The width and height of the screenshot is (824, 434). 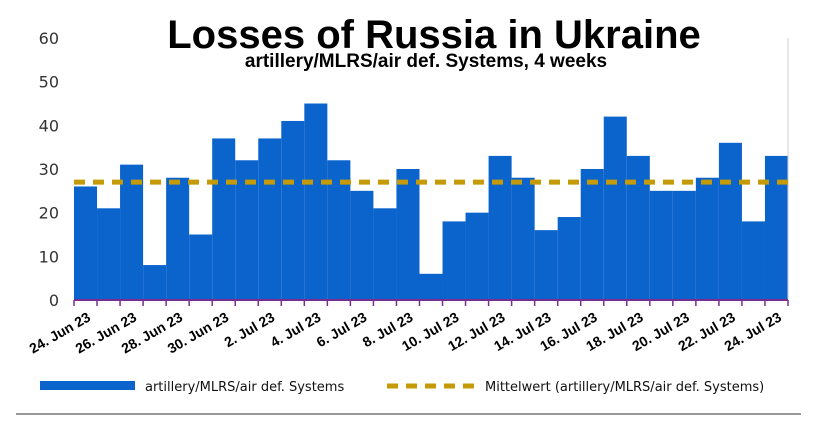 What do you see at coordinates (49, 38) in the screenshot?
I see `y-tick-label: 60` at bounding box center [49, 38].